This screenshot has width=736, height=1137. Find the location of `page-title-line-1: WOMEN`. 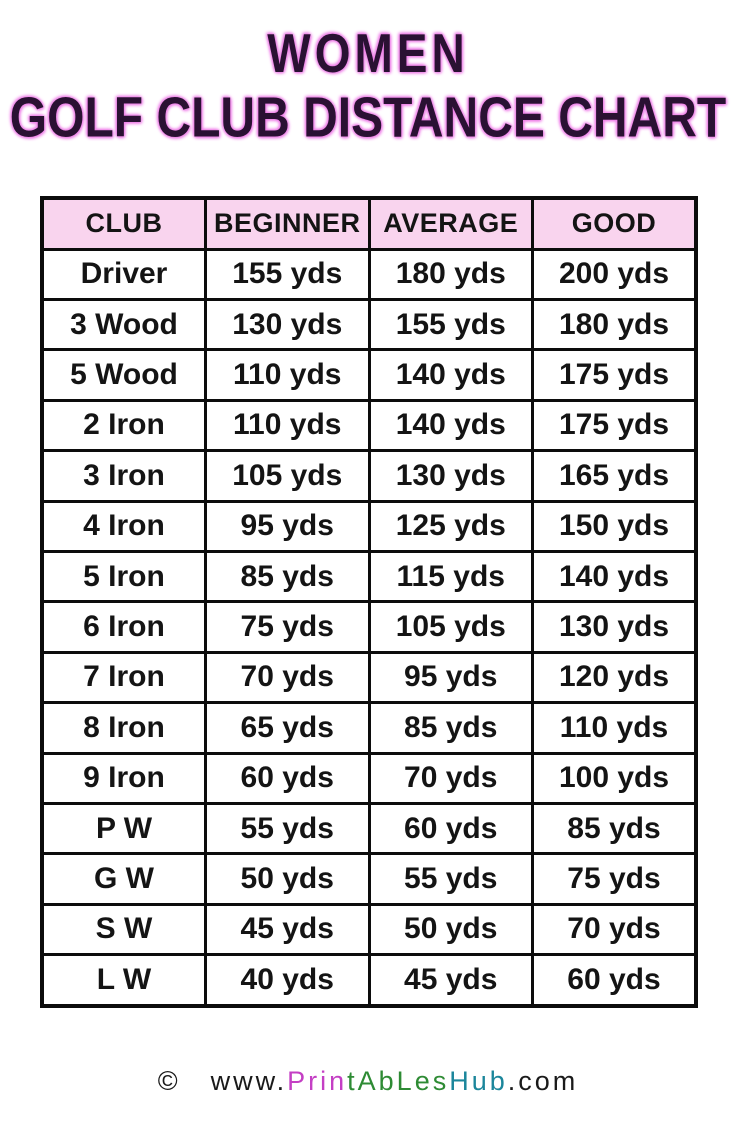

page-title-line-1: WOMEN is located at coordinates (368, 52).